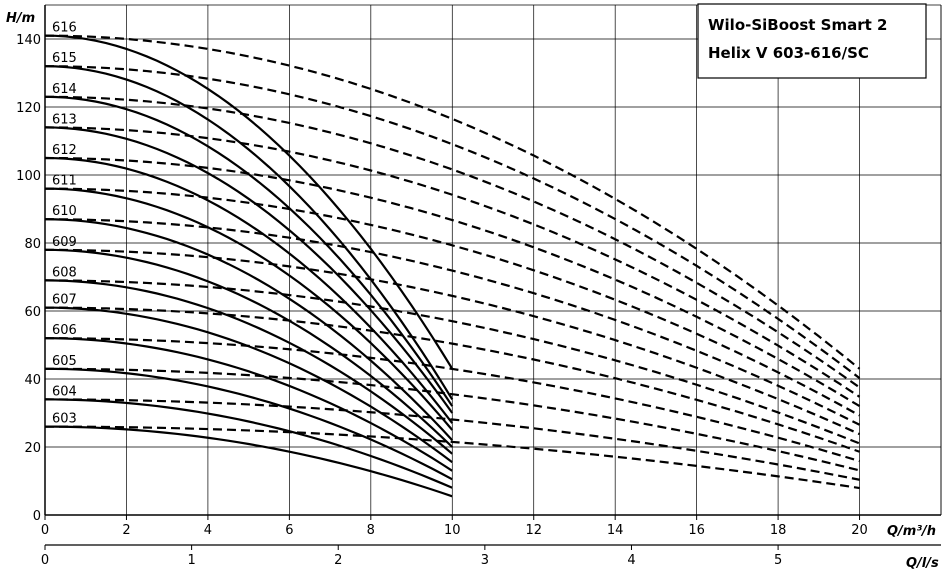 The width and height of the screenshot is (943, 571). What do you see at coordinates (452, 530) in the screenshot?
I see `x-tick-label: 10` at bounding box center [452, 530].